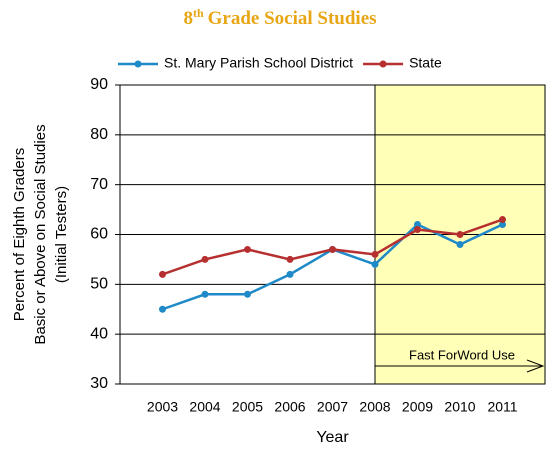 This screenshot has width=546, height=449. I want to click on chart-title: 8th Grade Social Studies, so click(279, 18).